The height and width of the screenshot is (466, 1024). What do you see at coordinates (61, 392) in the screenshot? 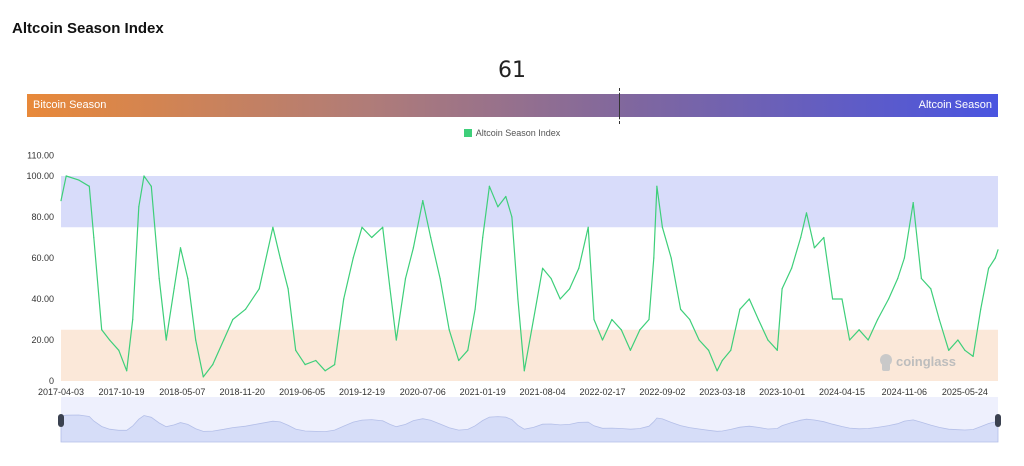
I see `x-tick-label: 2017-04-03` at bounding box center [61, 392].